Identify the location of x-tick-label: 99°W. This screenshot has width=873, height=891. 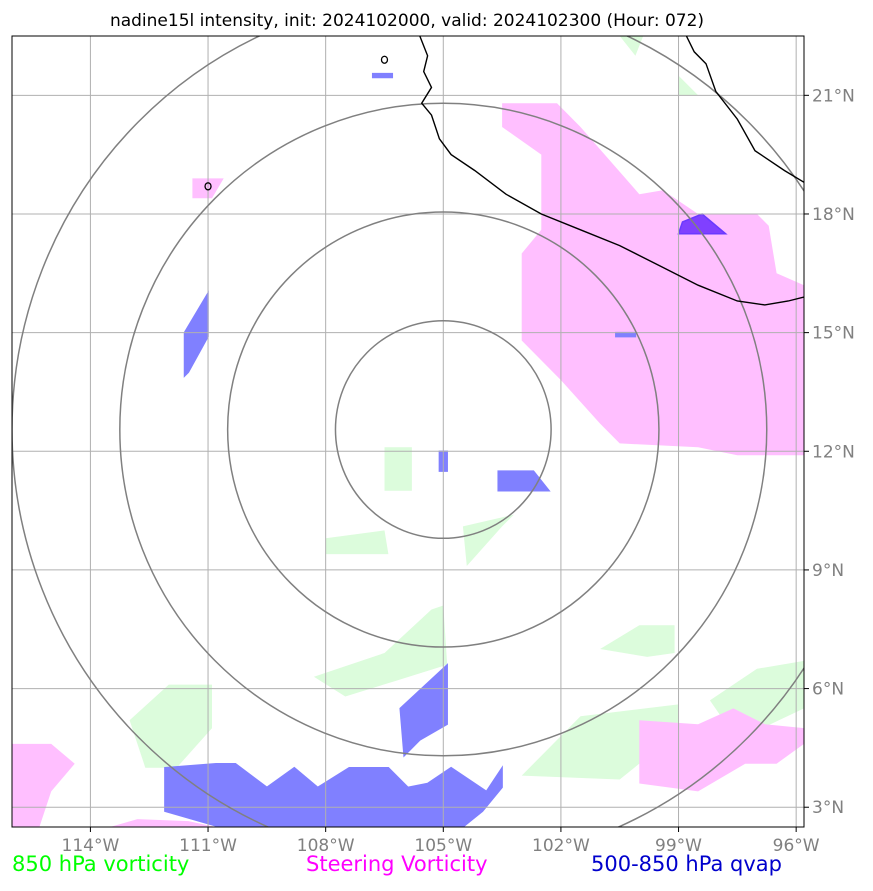
(678, 844).